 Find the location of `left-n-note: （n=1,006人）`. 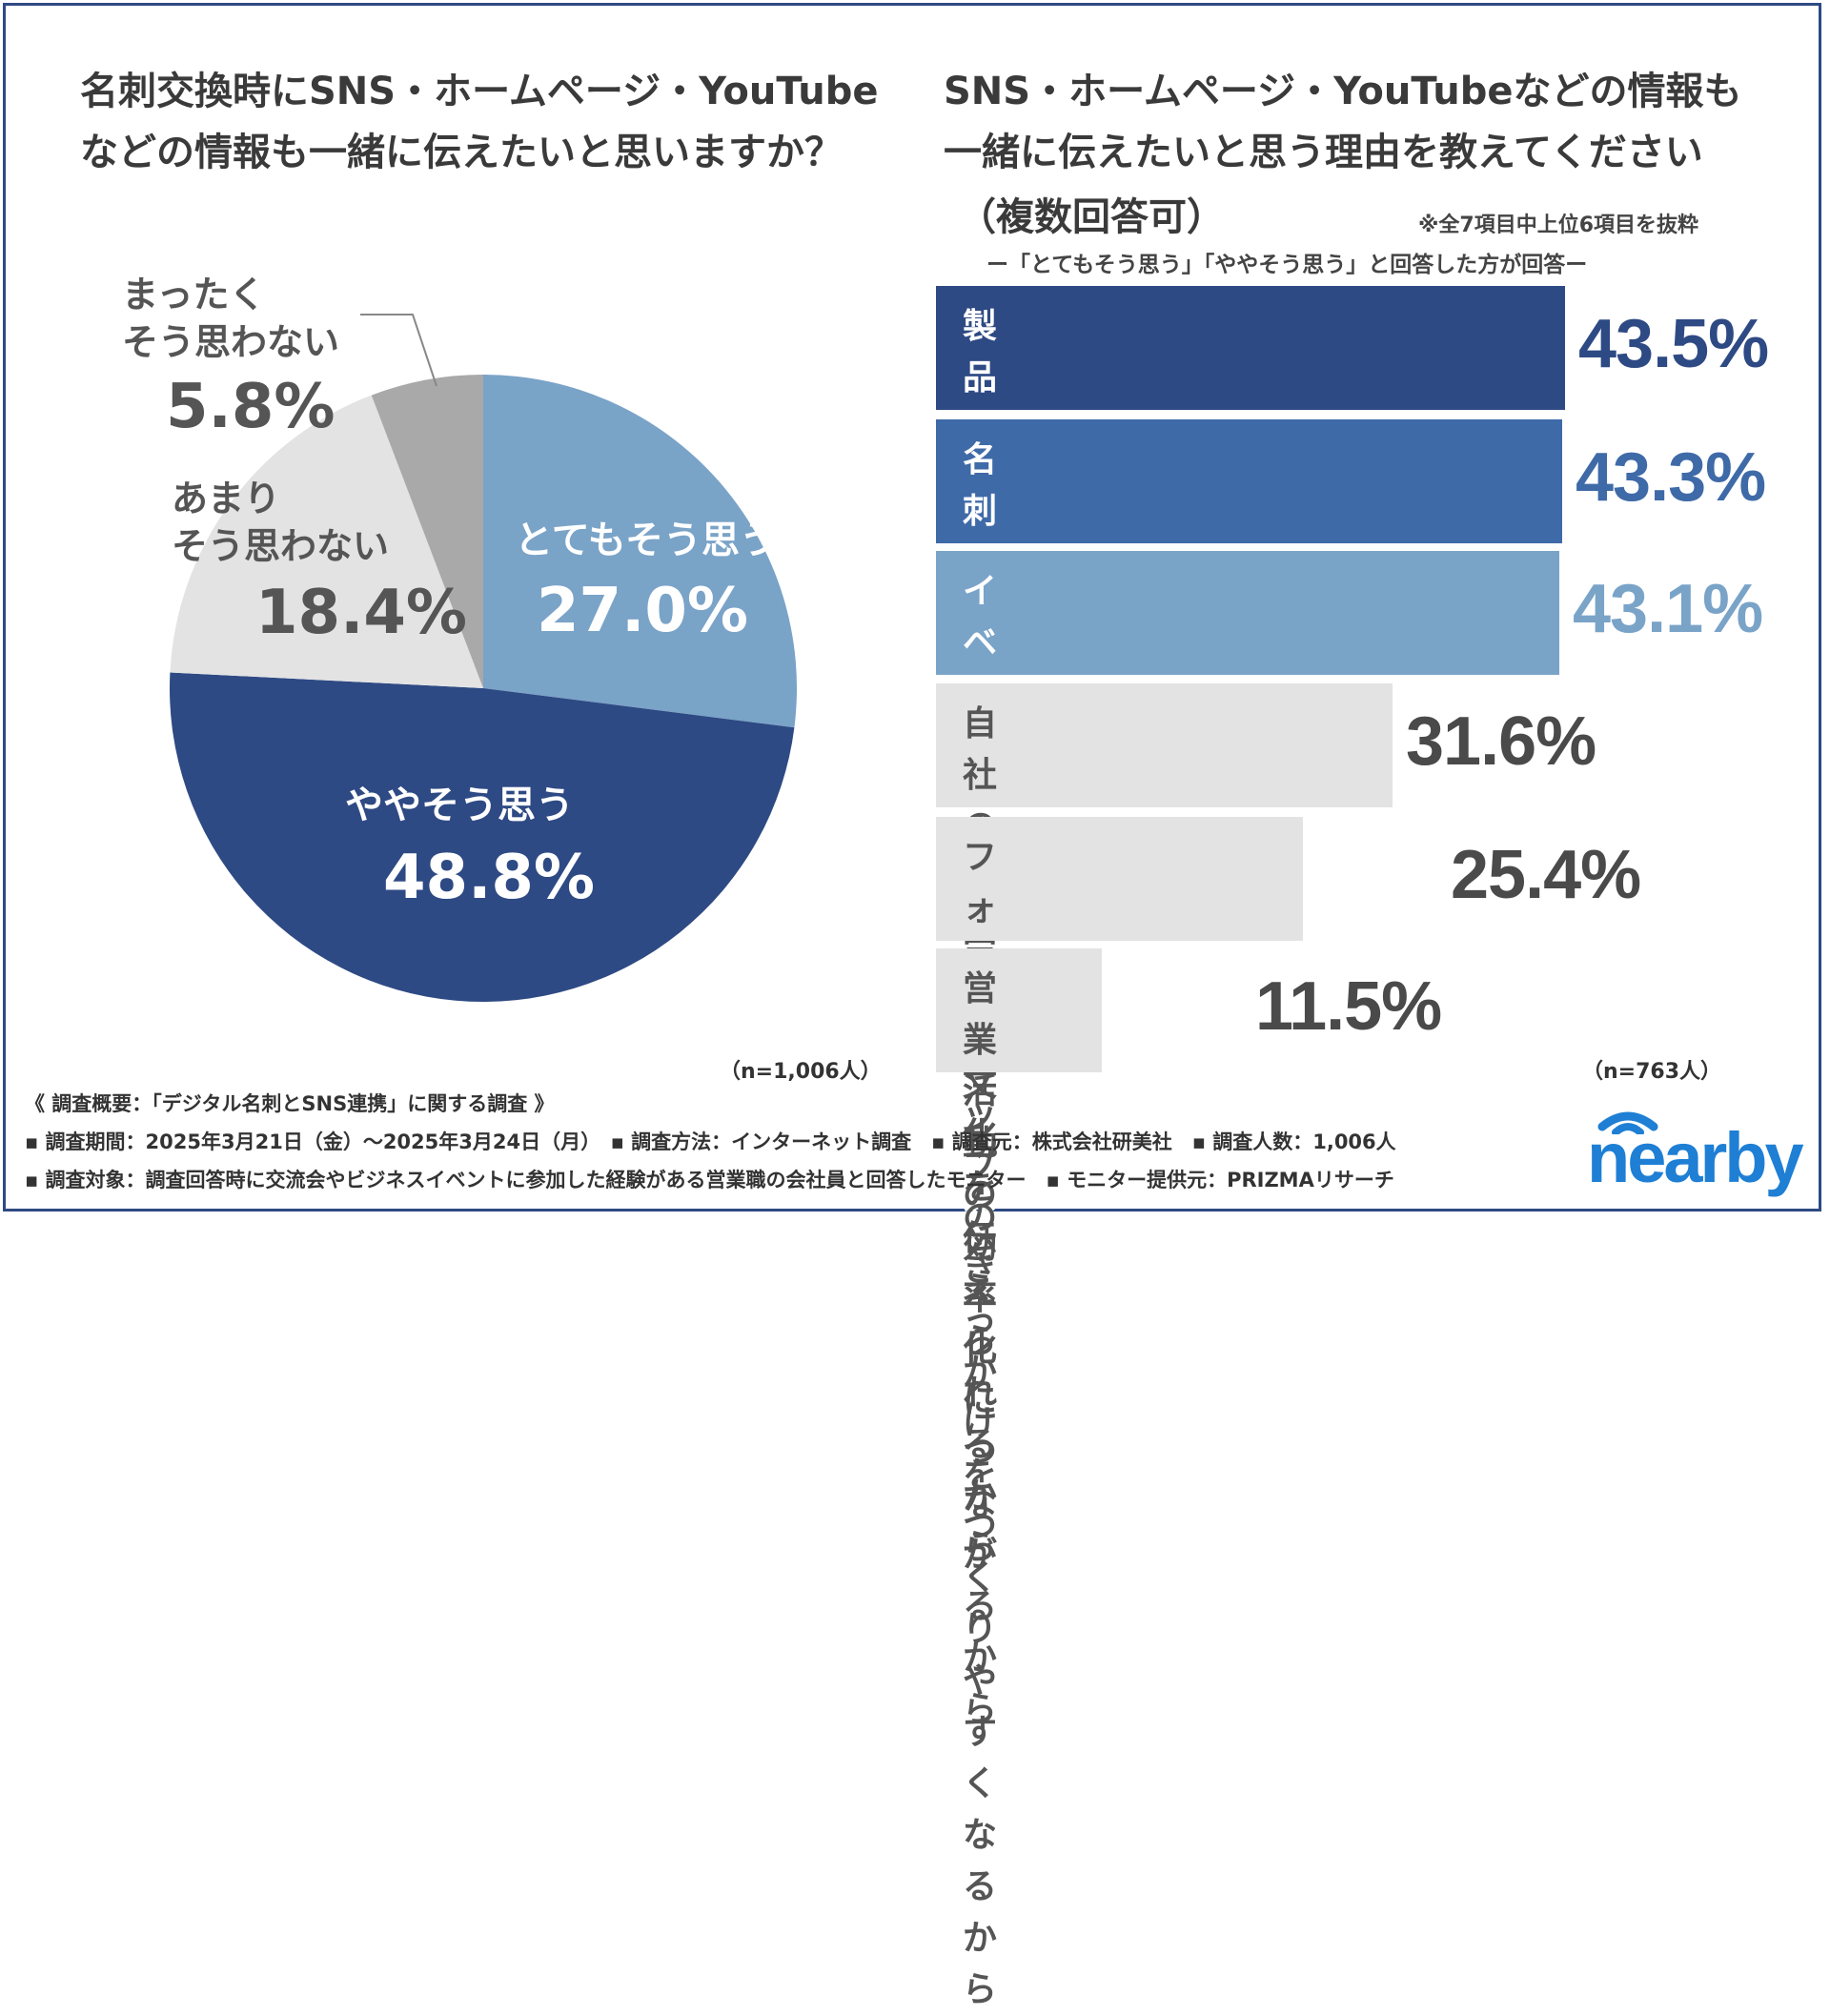

left-n-note: （n=1,006人） is located at coordinates (801, 1072).